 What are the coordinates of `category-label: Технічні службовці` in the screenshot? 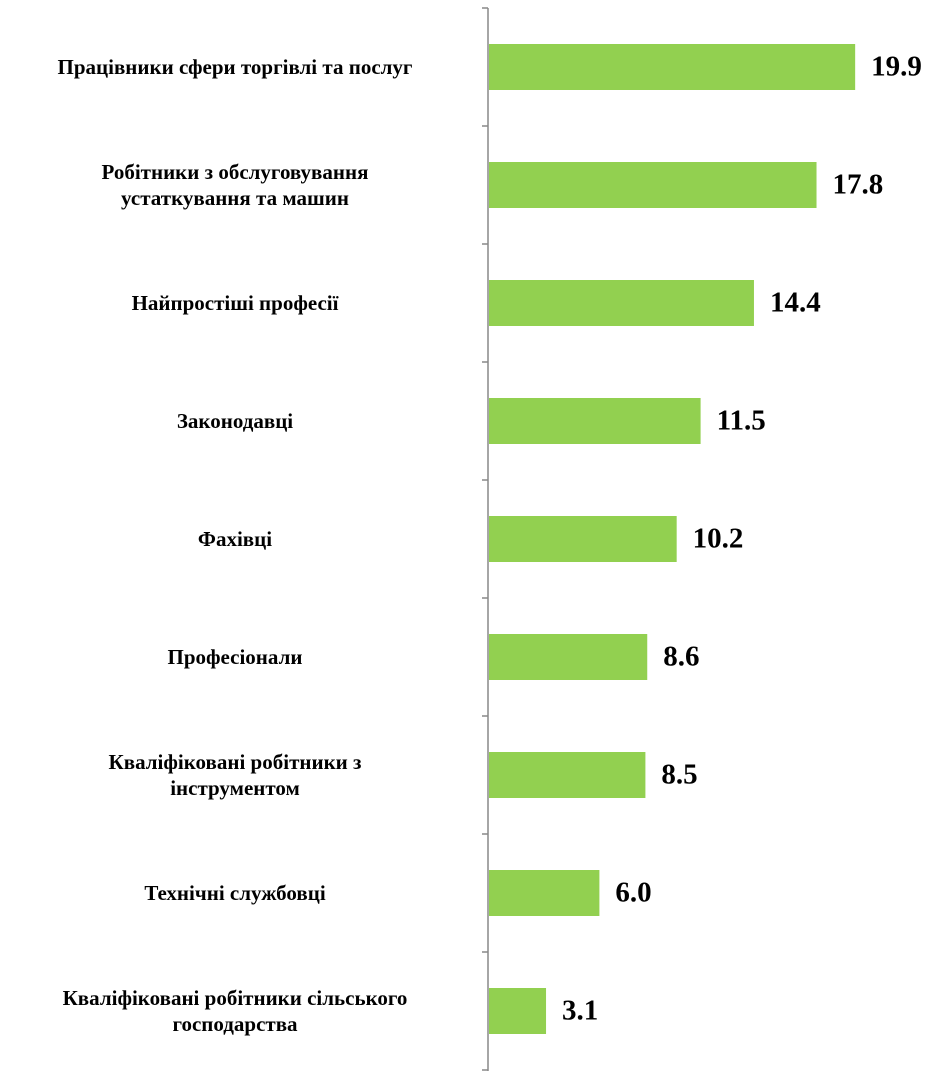 It's located at (235, 893).